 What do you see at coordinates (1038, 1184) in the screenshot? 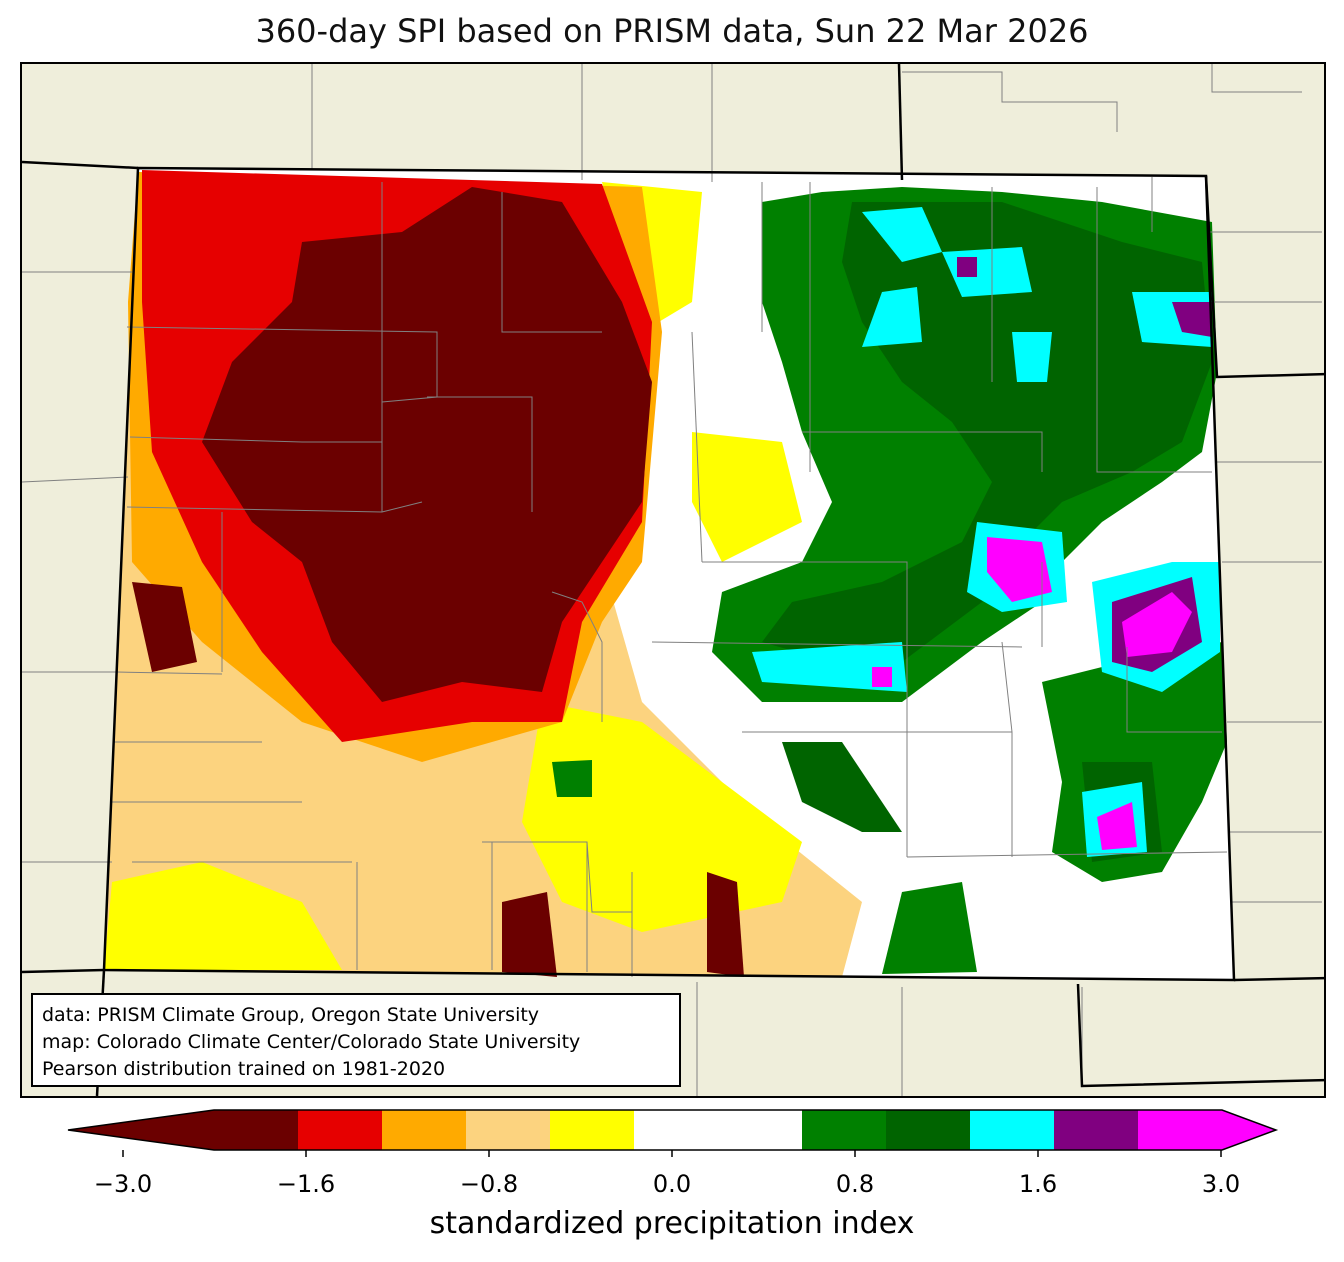
I see `colorbar-tick-label: 1.6` at bounding box center [1038, 1184].